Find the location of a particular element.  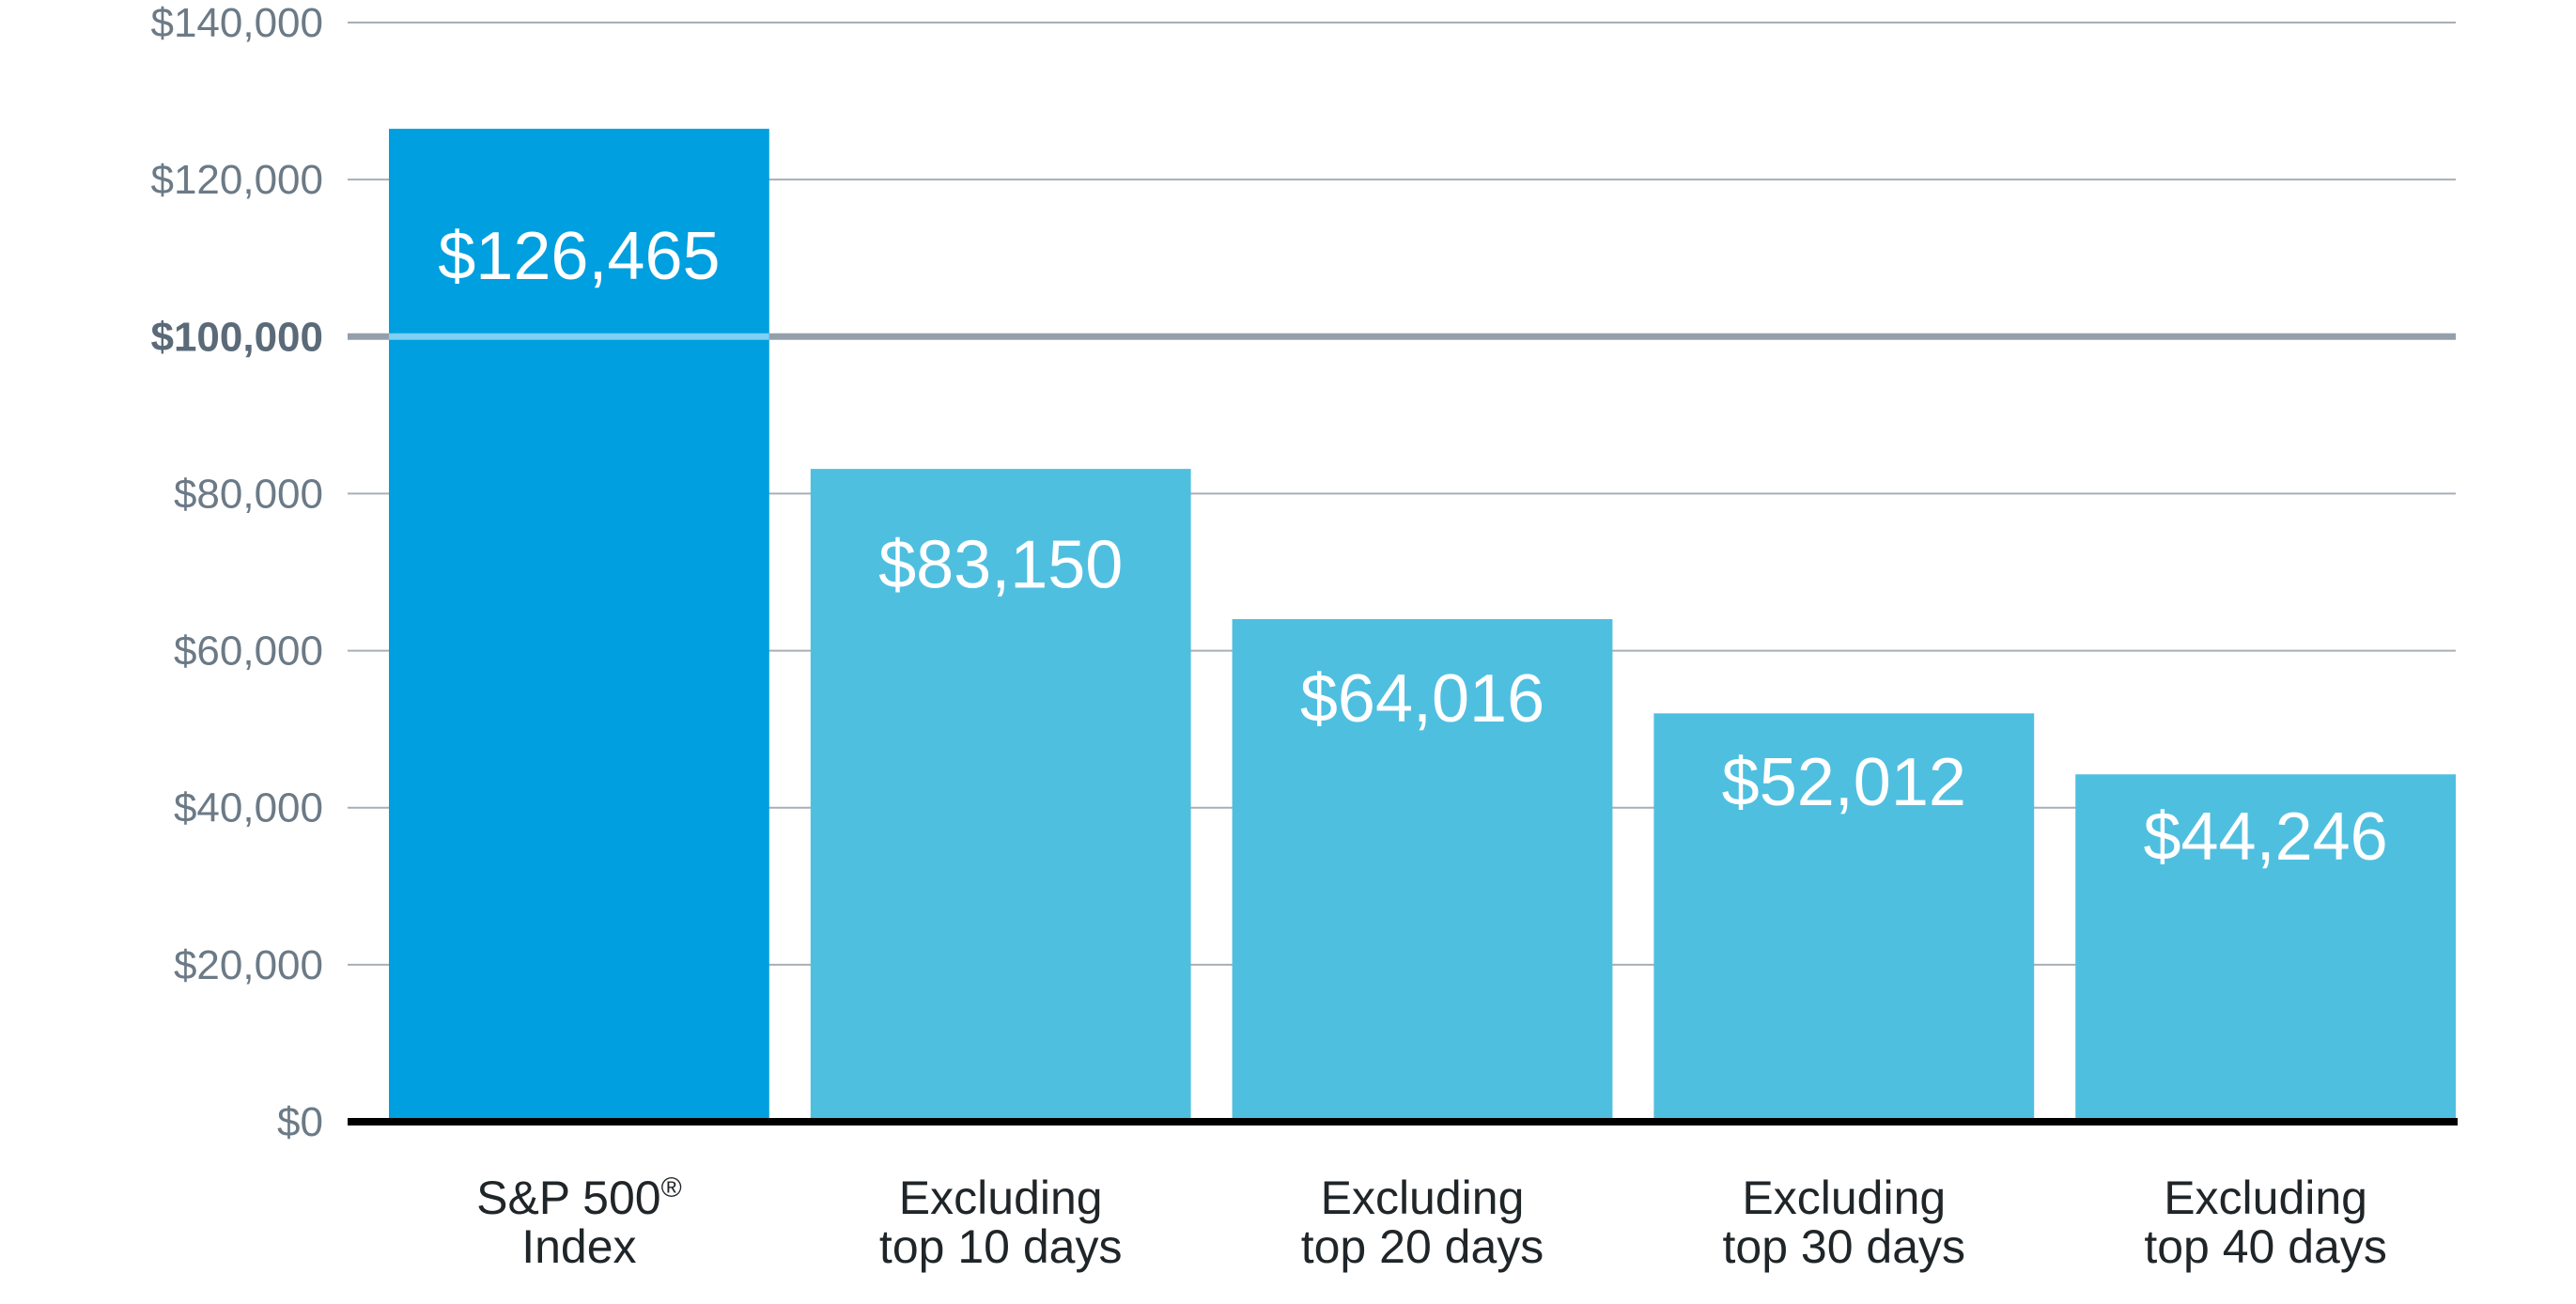

category-label-line2: top 10 days is located at coordinates (1001, 1247).